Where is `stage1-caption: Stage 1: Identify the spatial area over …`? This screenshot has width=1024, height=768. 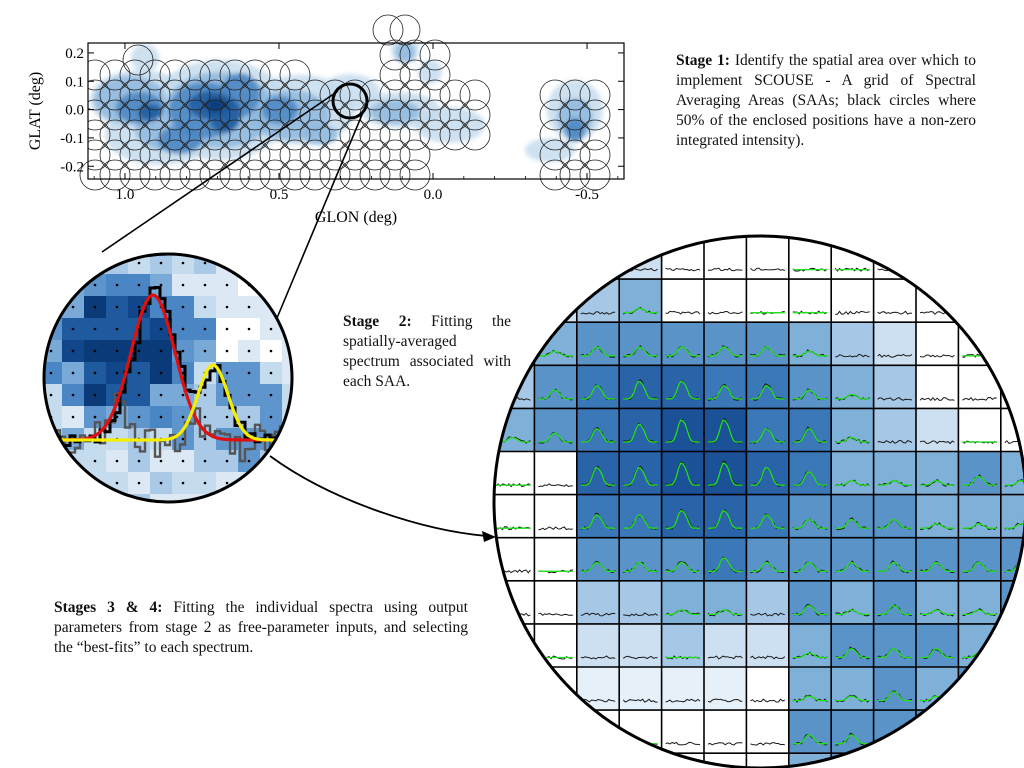 stage1-caption: Stage 1: Identify the spatial area over … is located at coordinates (826, 101).